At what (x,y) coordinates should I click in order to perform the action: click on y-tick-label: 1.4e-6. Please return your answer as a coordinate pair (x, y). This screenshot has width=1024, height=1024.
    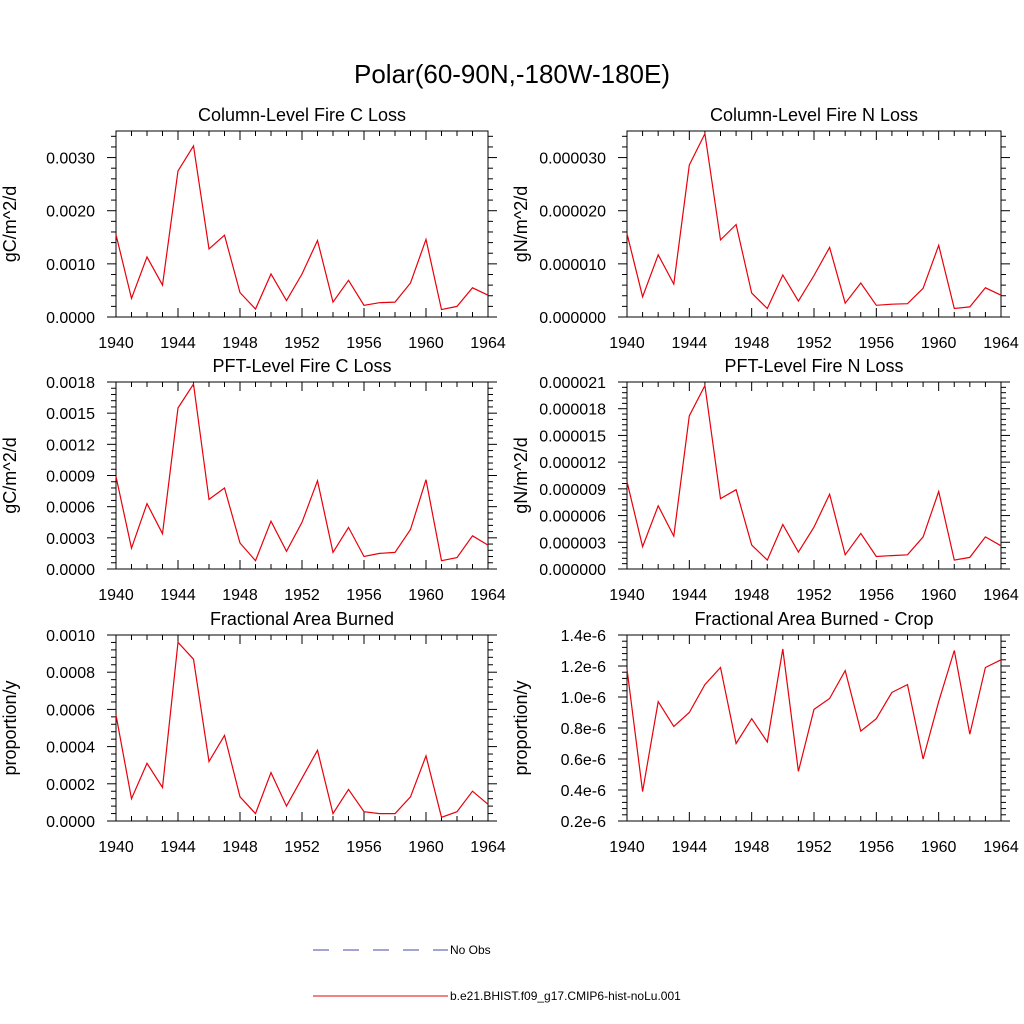
    Looking at the image, I should click on (583, 636).